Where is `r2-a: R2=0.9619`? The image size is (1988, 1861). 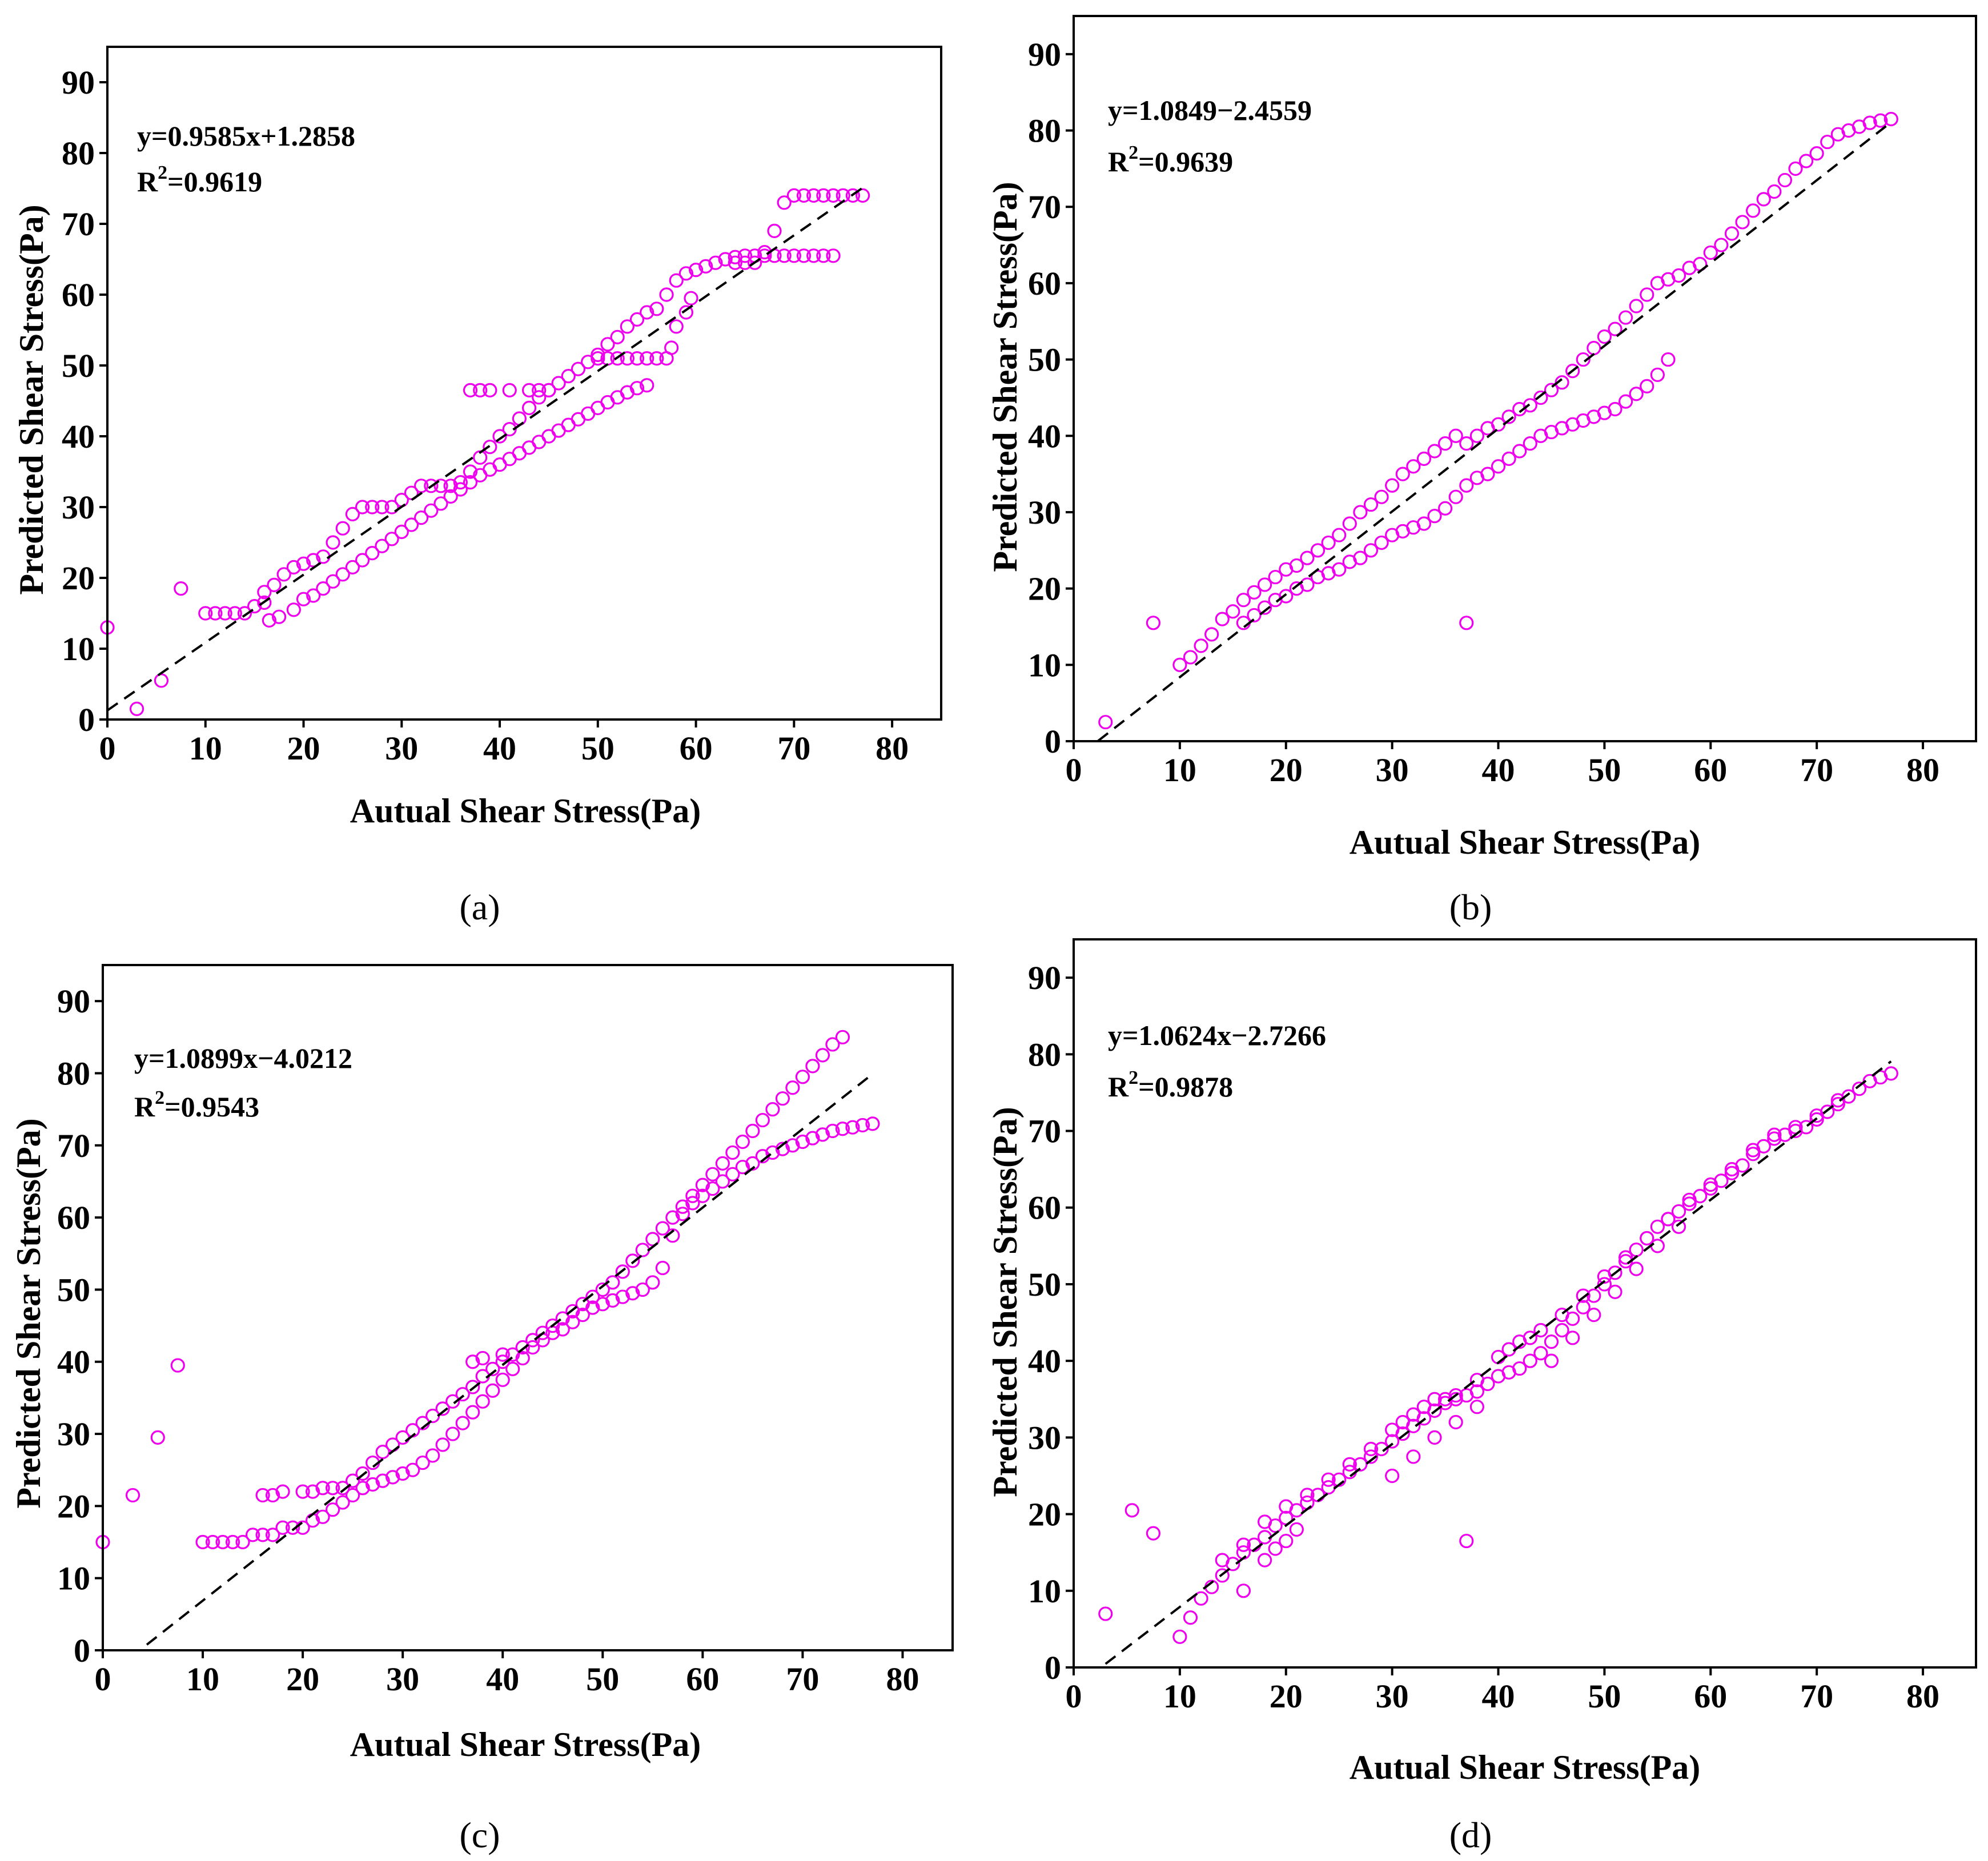 r2-a: R2=0.9619 is located at coordinates (199, 180).